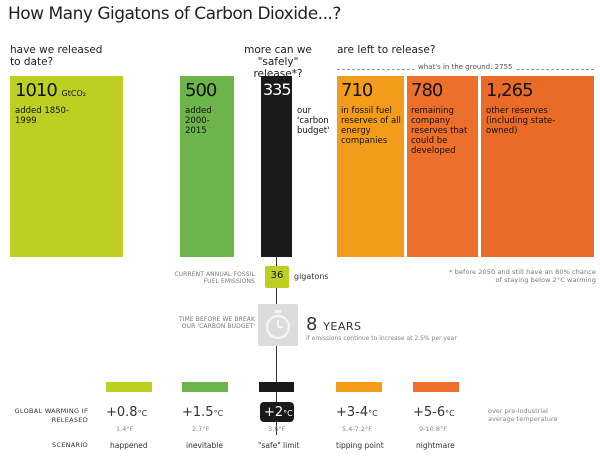 The height and width of the screenshot is (457, 600). What do you see at coordinates (357, 90) in the screenshot?
I see `bar-value-company-reserves: 710` at bounding box center [357, 90].